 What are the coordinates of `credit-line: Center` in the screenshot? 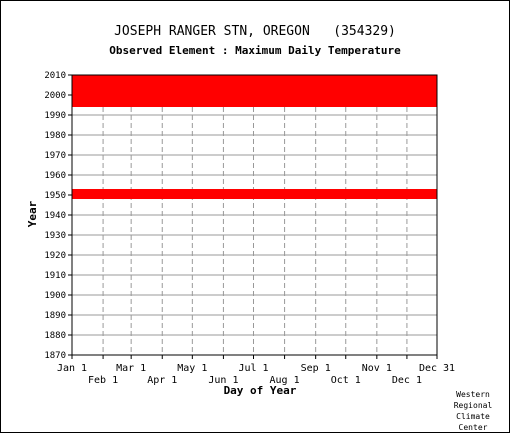 It's located at (473, 427).